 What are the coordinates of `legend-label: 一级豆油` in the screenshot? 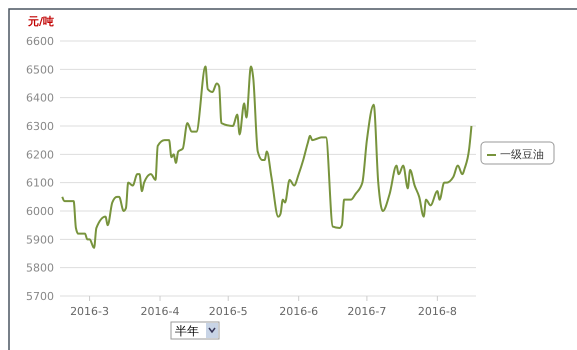 It's located at (522, 154).